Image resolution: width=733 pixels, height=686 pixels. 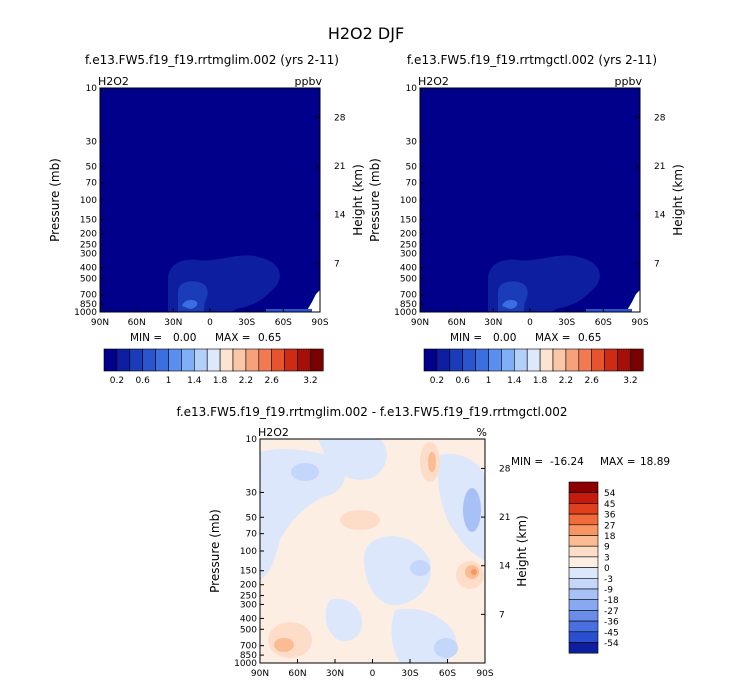 I want to click on x-tick-label: 30N, so click(x=173, y=323).